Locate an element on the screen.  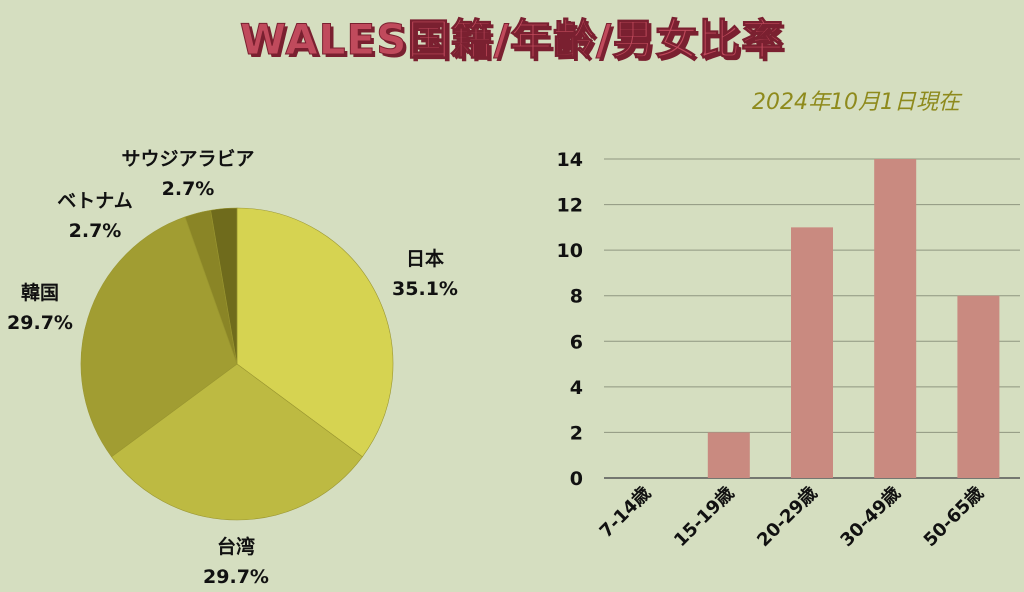
pie-label-saudi-name: サウジアラビア is located at coordinates (188, 159).